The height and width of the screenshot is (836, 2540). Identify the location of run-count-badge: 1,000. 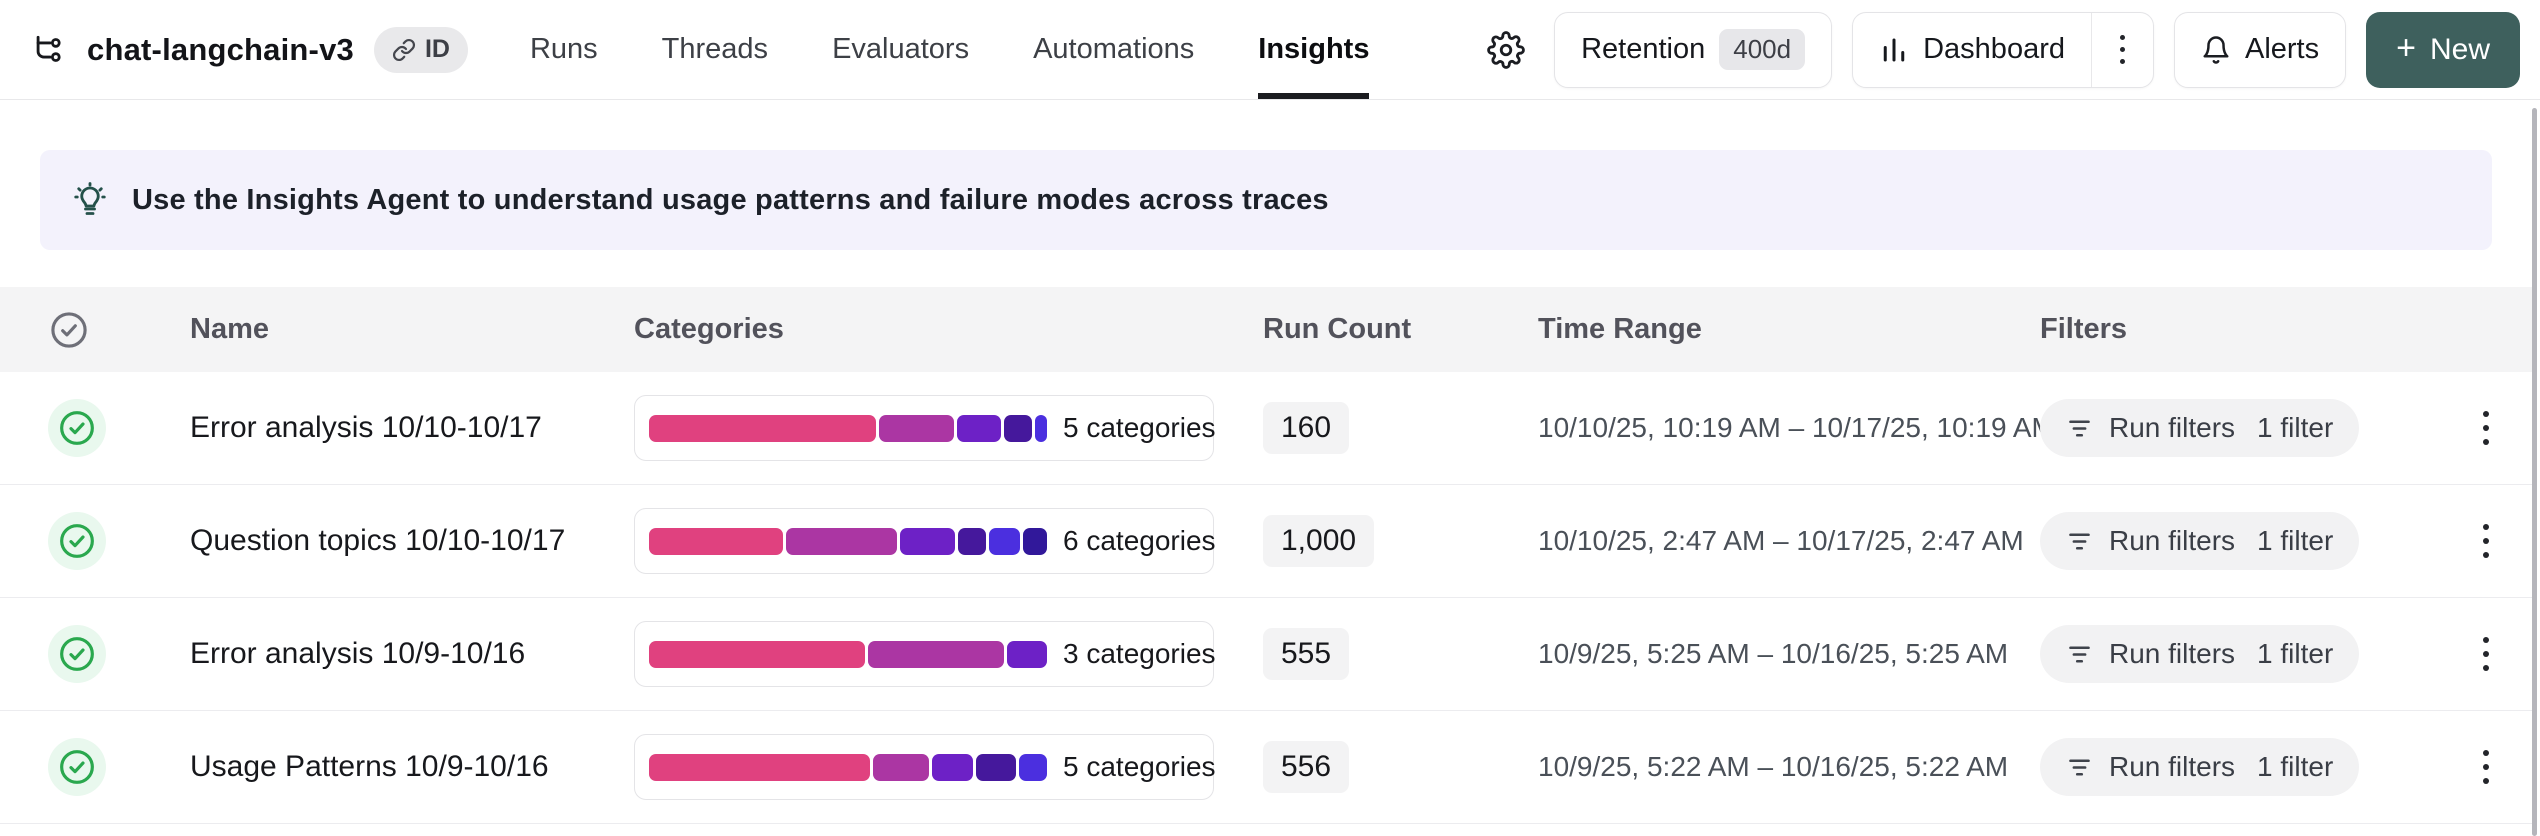
(1319, 541).